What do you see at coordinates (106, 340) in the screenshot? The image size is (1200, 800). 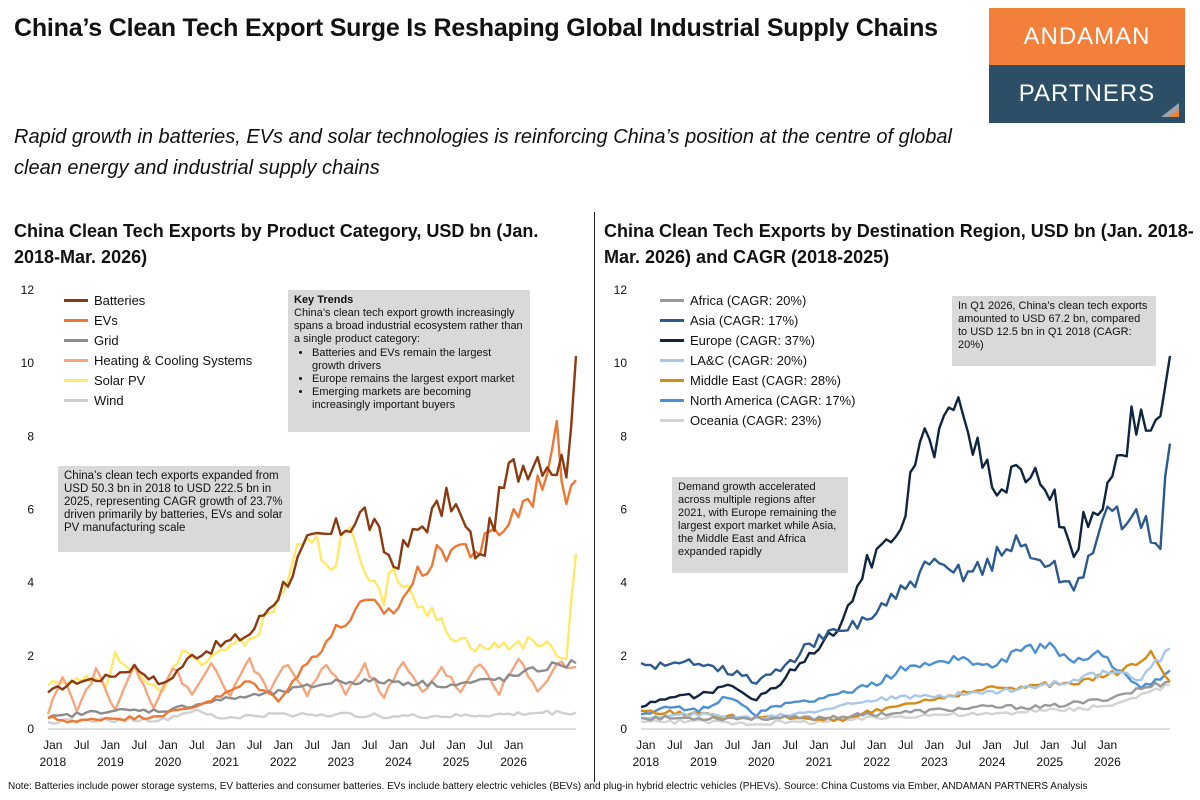 I see `legend-label: Grid` at bounding box center [106, 340].